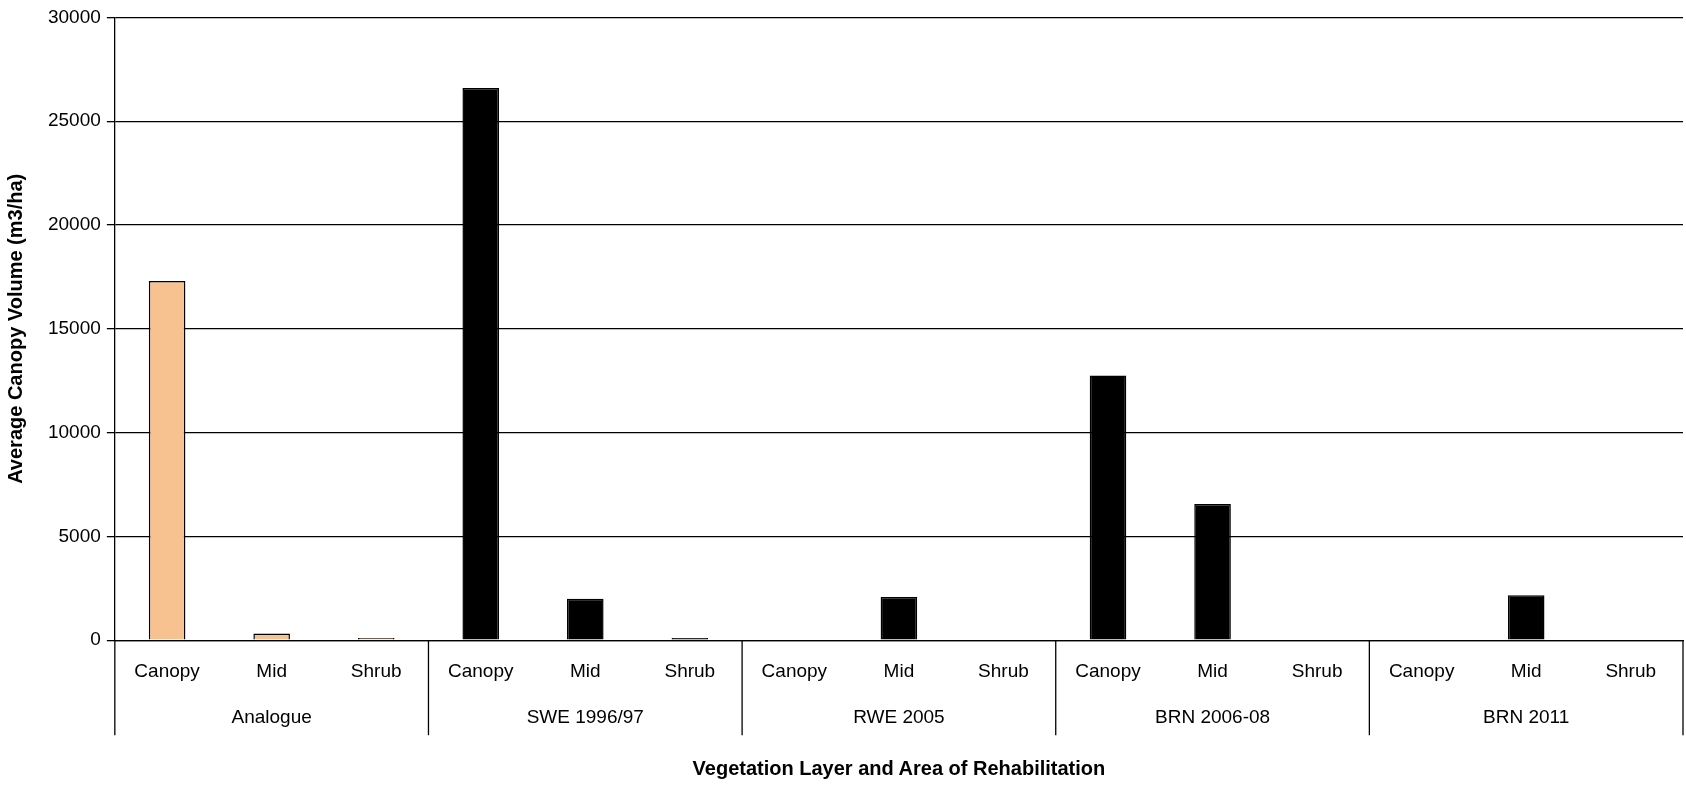  I want to click on text: Analogue, so click(271, 717).